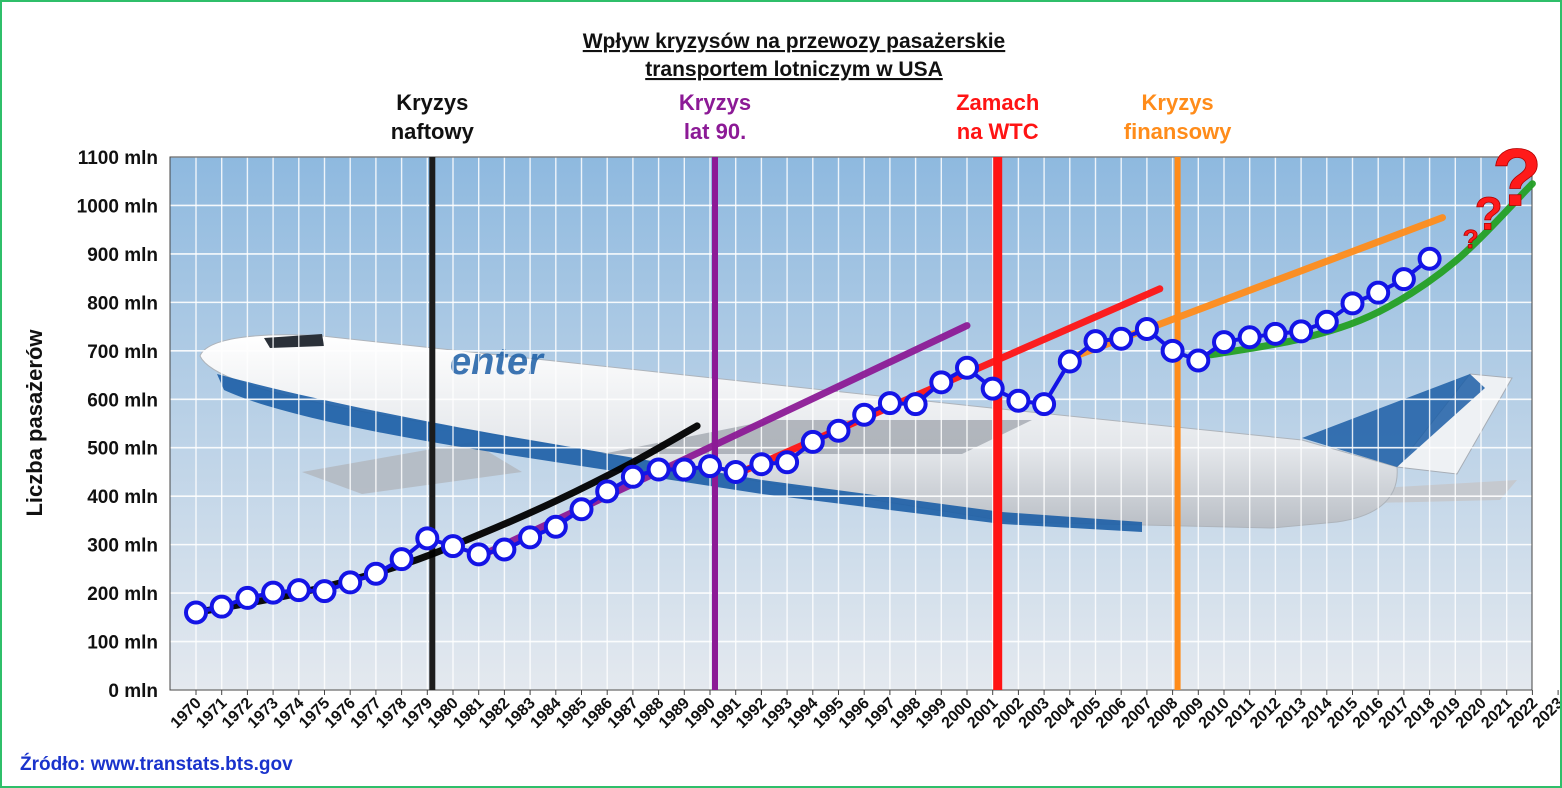 This screenshot has height=788, width=1562. I want to click on y-tick-label: 600 mln, so click(122, 400).